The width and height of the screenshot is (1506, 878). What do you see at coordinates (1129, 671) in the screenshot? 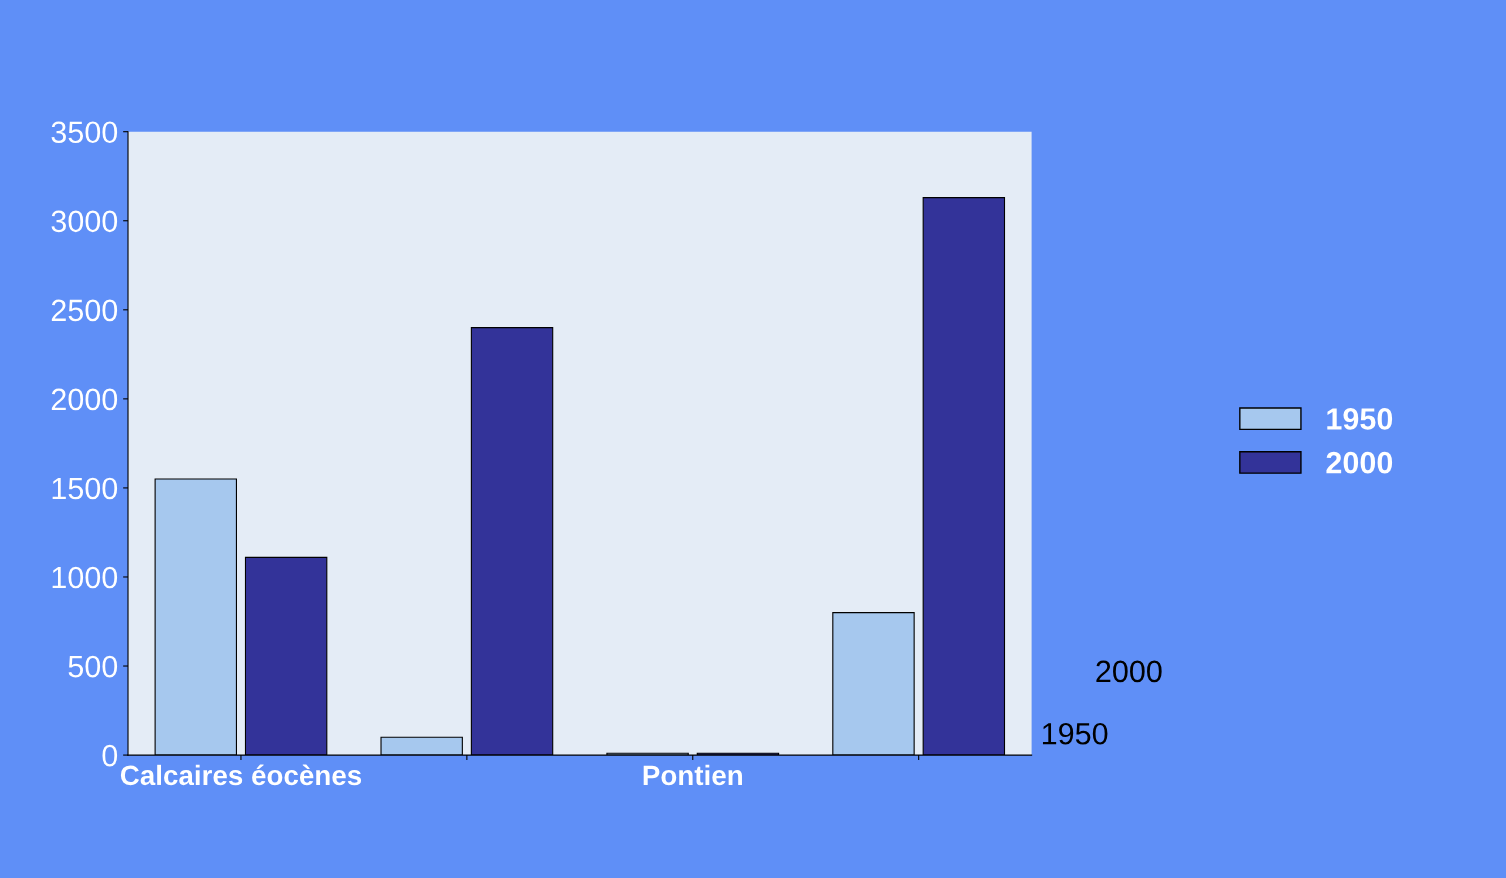
I see `text: 2000` at bounding box center [1129, 671].